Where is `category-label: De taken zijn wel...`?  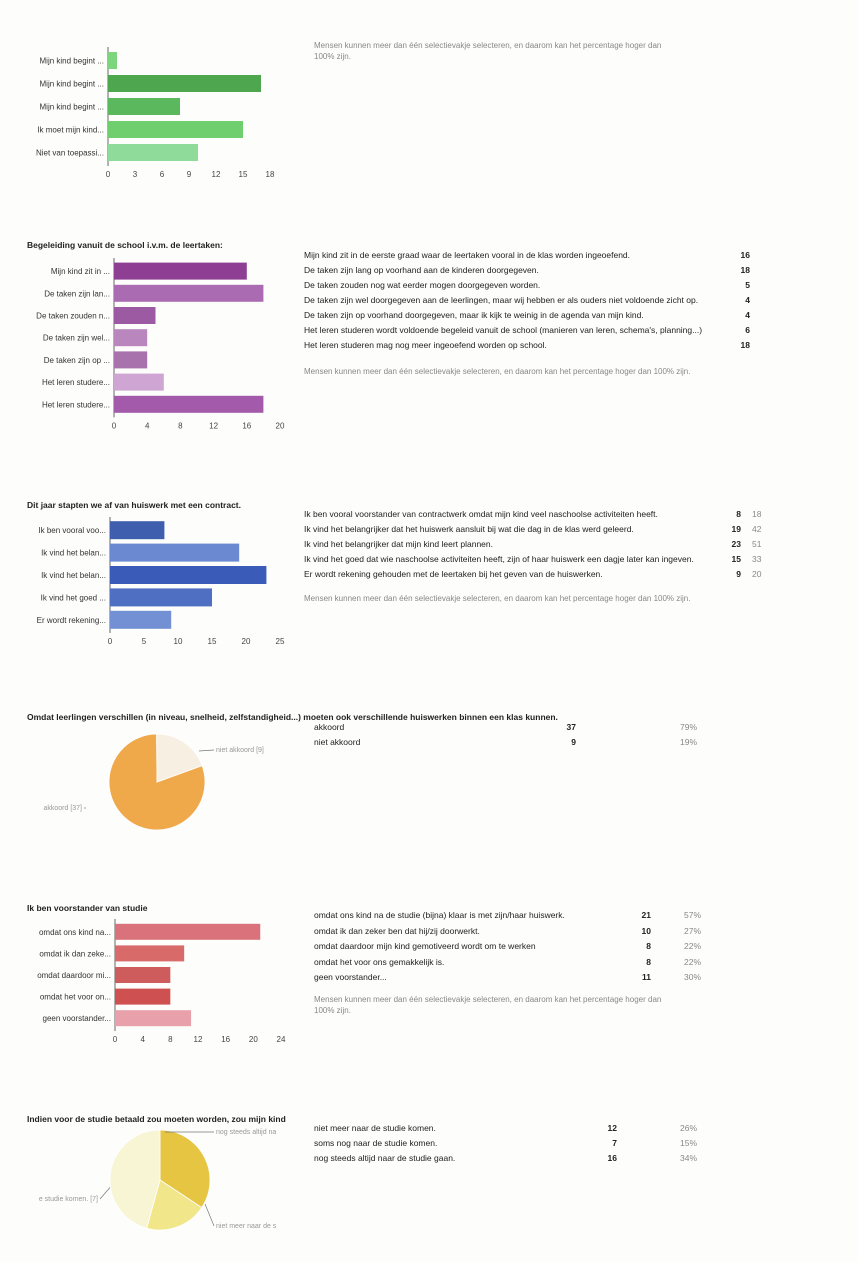
category-label: De taken zijn wel... is located at coordinates (76, 338).